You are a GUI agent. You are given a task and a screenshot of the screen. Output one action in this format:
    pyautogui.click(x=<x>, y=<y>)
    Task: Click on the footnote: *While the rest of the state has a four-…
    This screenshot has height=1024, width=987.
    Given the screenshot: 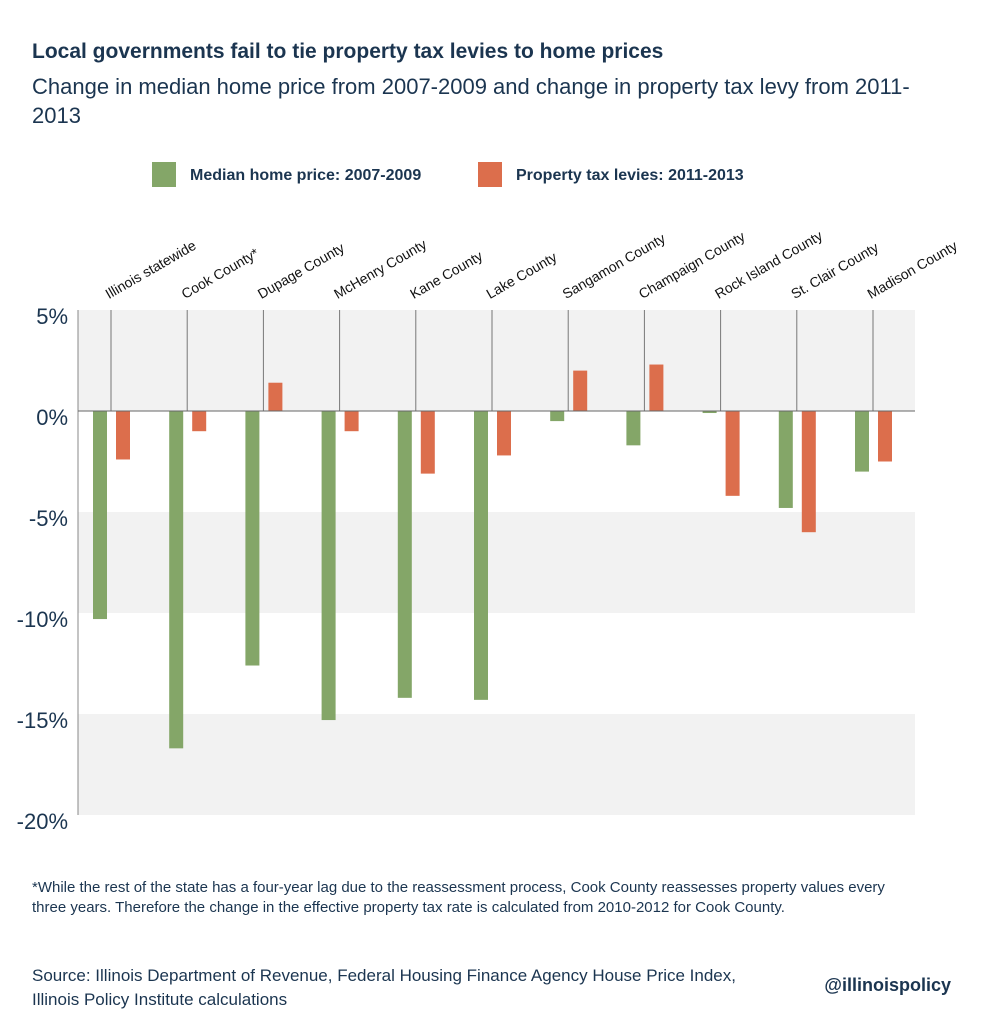 What is the action you would take?
    pyautogui.click(x=458, y=897)
    